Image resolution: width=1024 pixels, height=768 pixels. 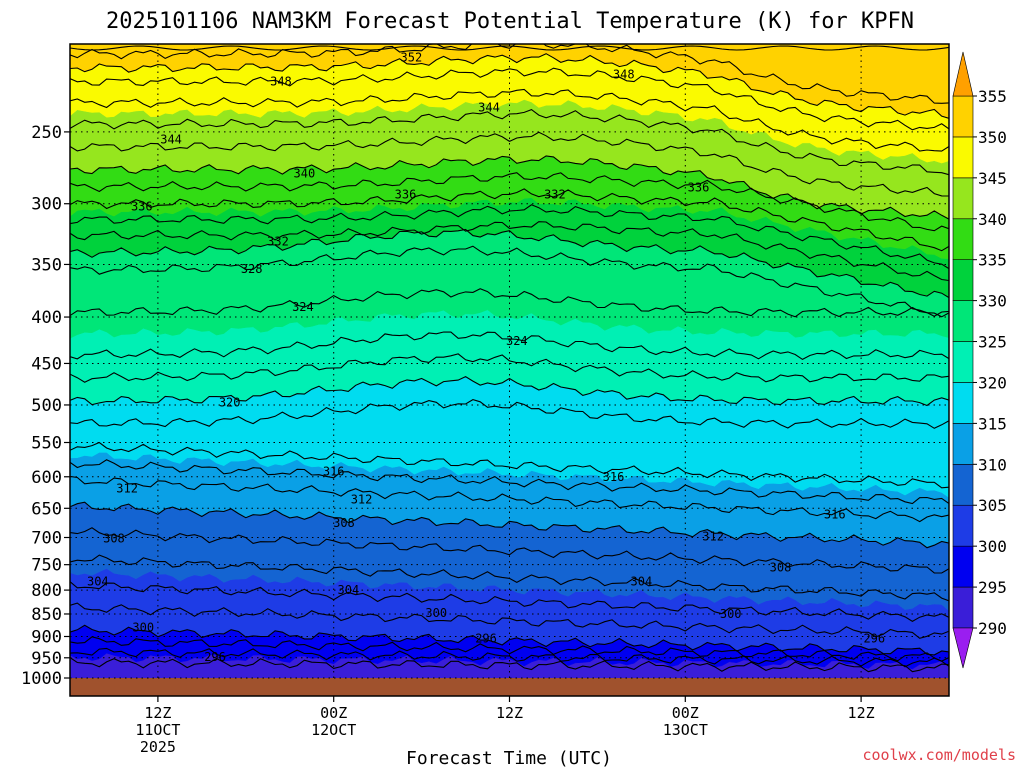 I want to click on colorbar-label: 345, so click(x=992, y=178).